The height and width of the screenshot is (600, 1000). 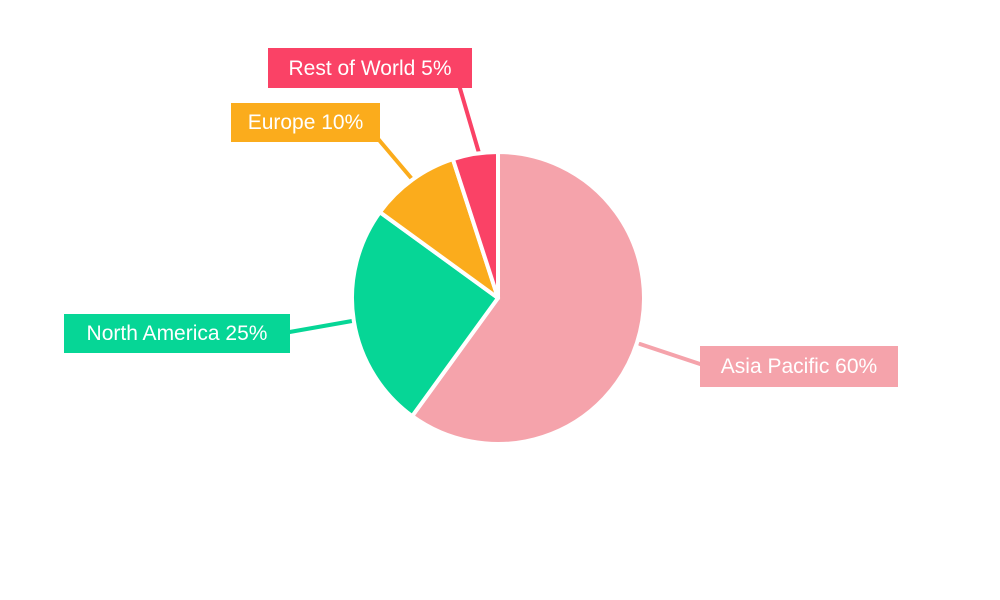 I want to click on pie-slice-north-america, so click(x=425, y=314).